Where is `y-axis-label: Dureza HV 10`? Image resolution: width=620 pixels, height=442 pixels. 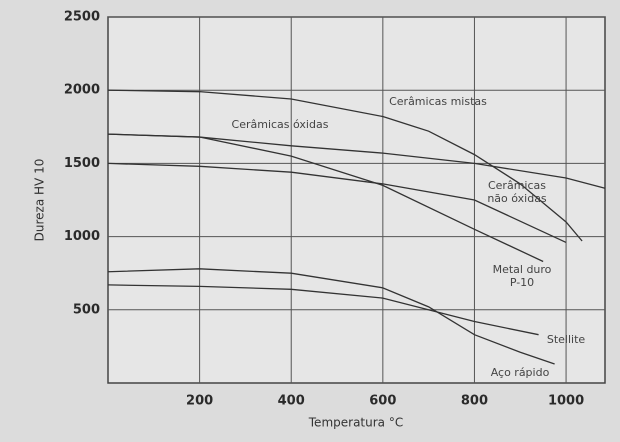 y-axis-label: Dureza HV 10 is located at coordinates (40, 200).